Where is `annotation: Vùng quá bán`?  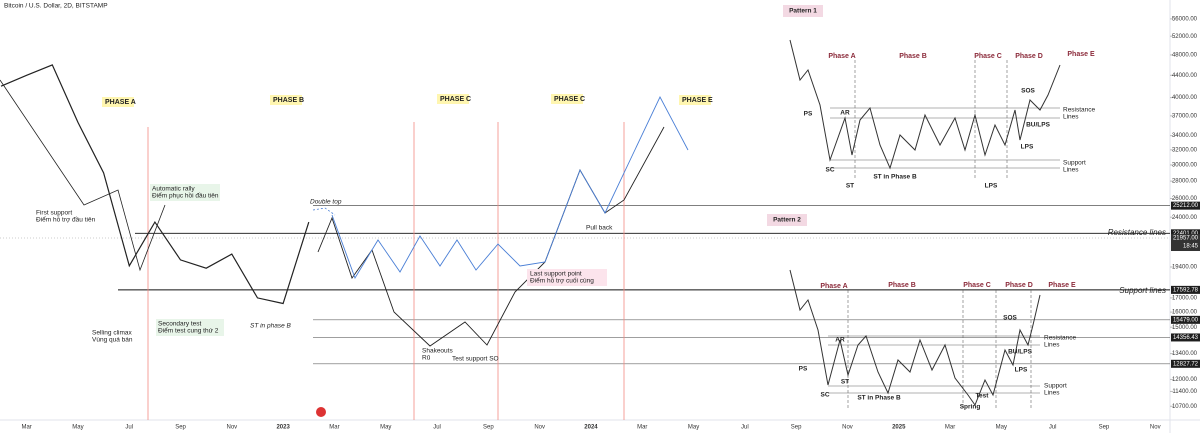 annotation: Vùng quá bán is located at coordinates (112, 340).